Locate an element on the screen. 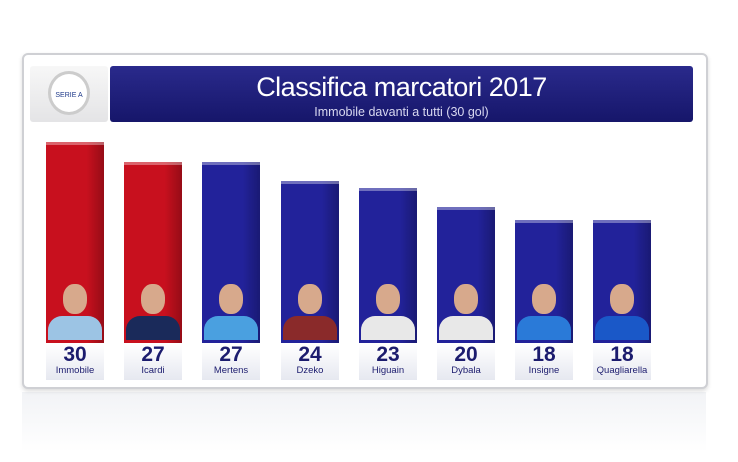 Image resolution: width=738 pixels, height=462 pixels. category-label: Insigne is located at coordinates (544, 370).